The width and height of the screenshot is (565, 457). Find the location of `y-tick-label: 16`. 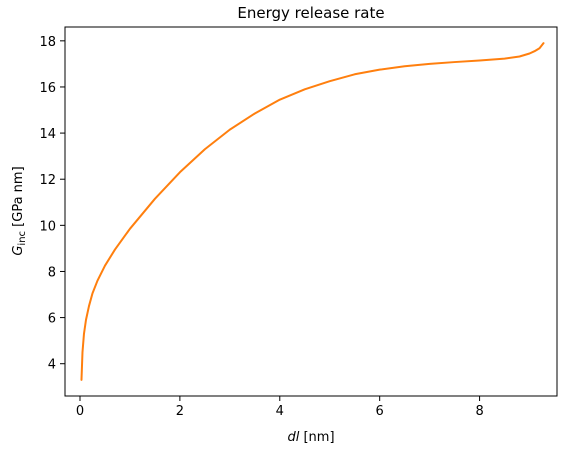

y-tick-label: 16 is located at coordinates (47, 88).